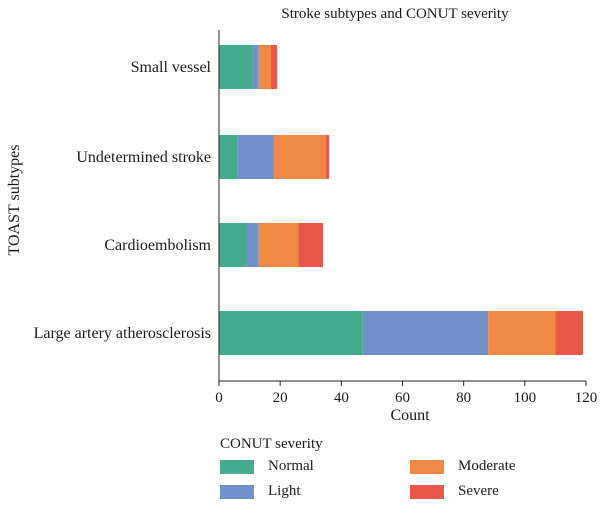 This screenshot has height=505, width=600. I want to click on category-label-cardioembolism: Cardioembolism, so click(157, 245).